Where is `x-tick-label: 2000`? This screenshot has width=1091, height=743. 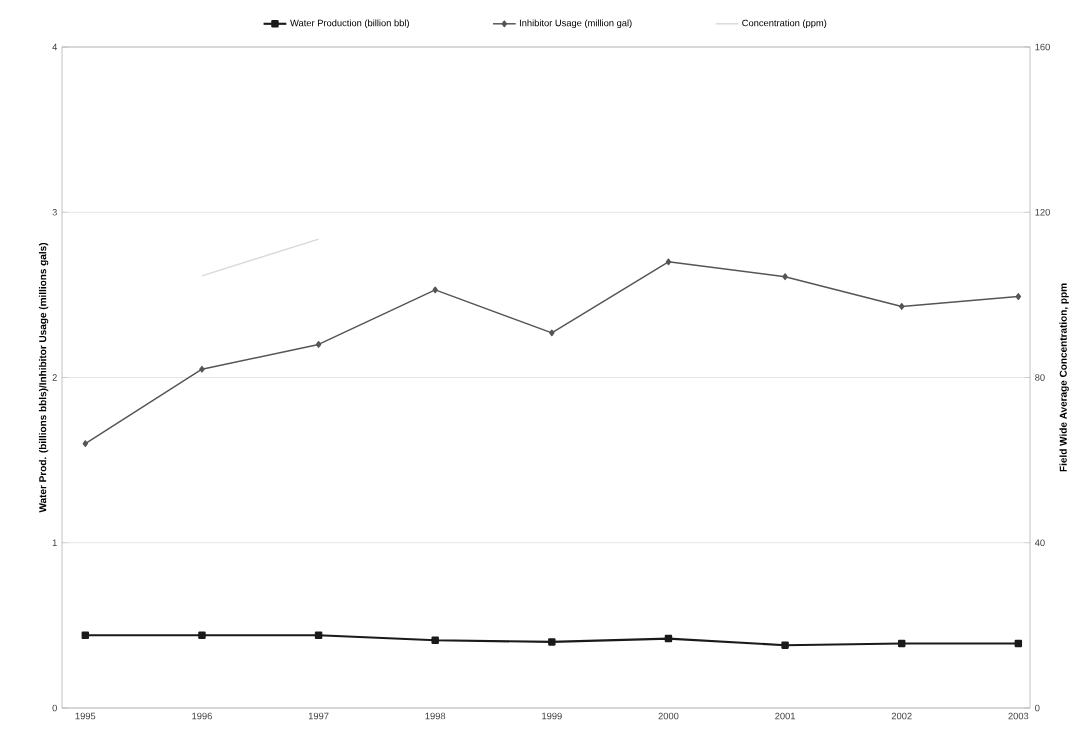
x-tick-label: 2000 is located at coordinates (668, 716).